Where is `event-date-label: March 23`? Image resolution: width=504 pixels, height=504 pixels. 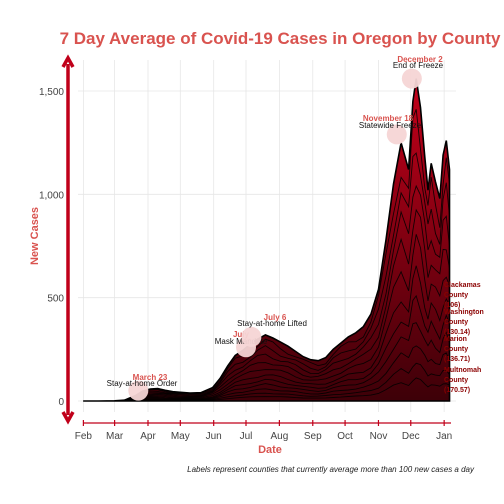
event-date-label: March 23 is located at coordinates (150, 377).